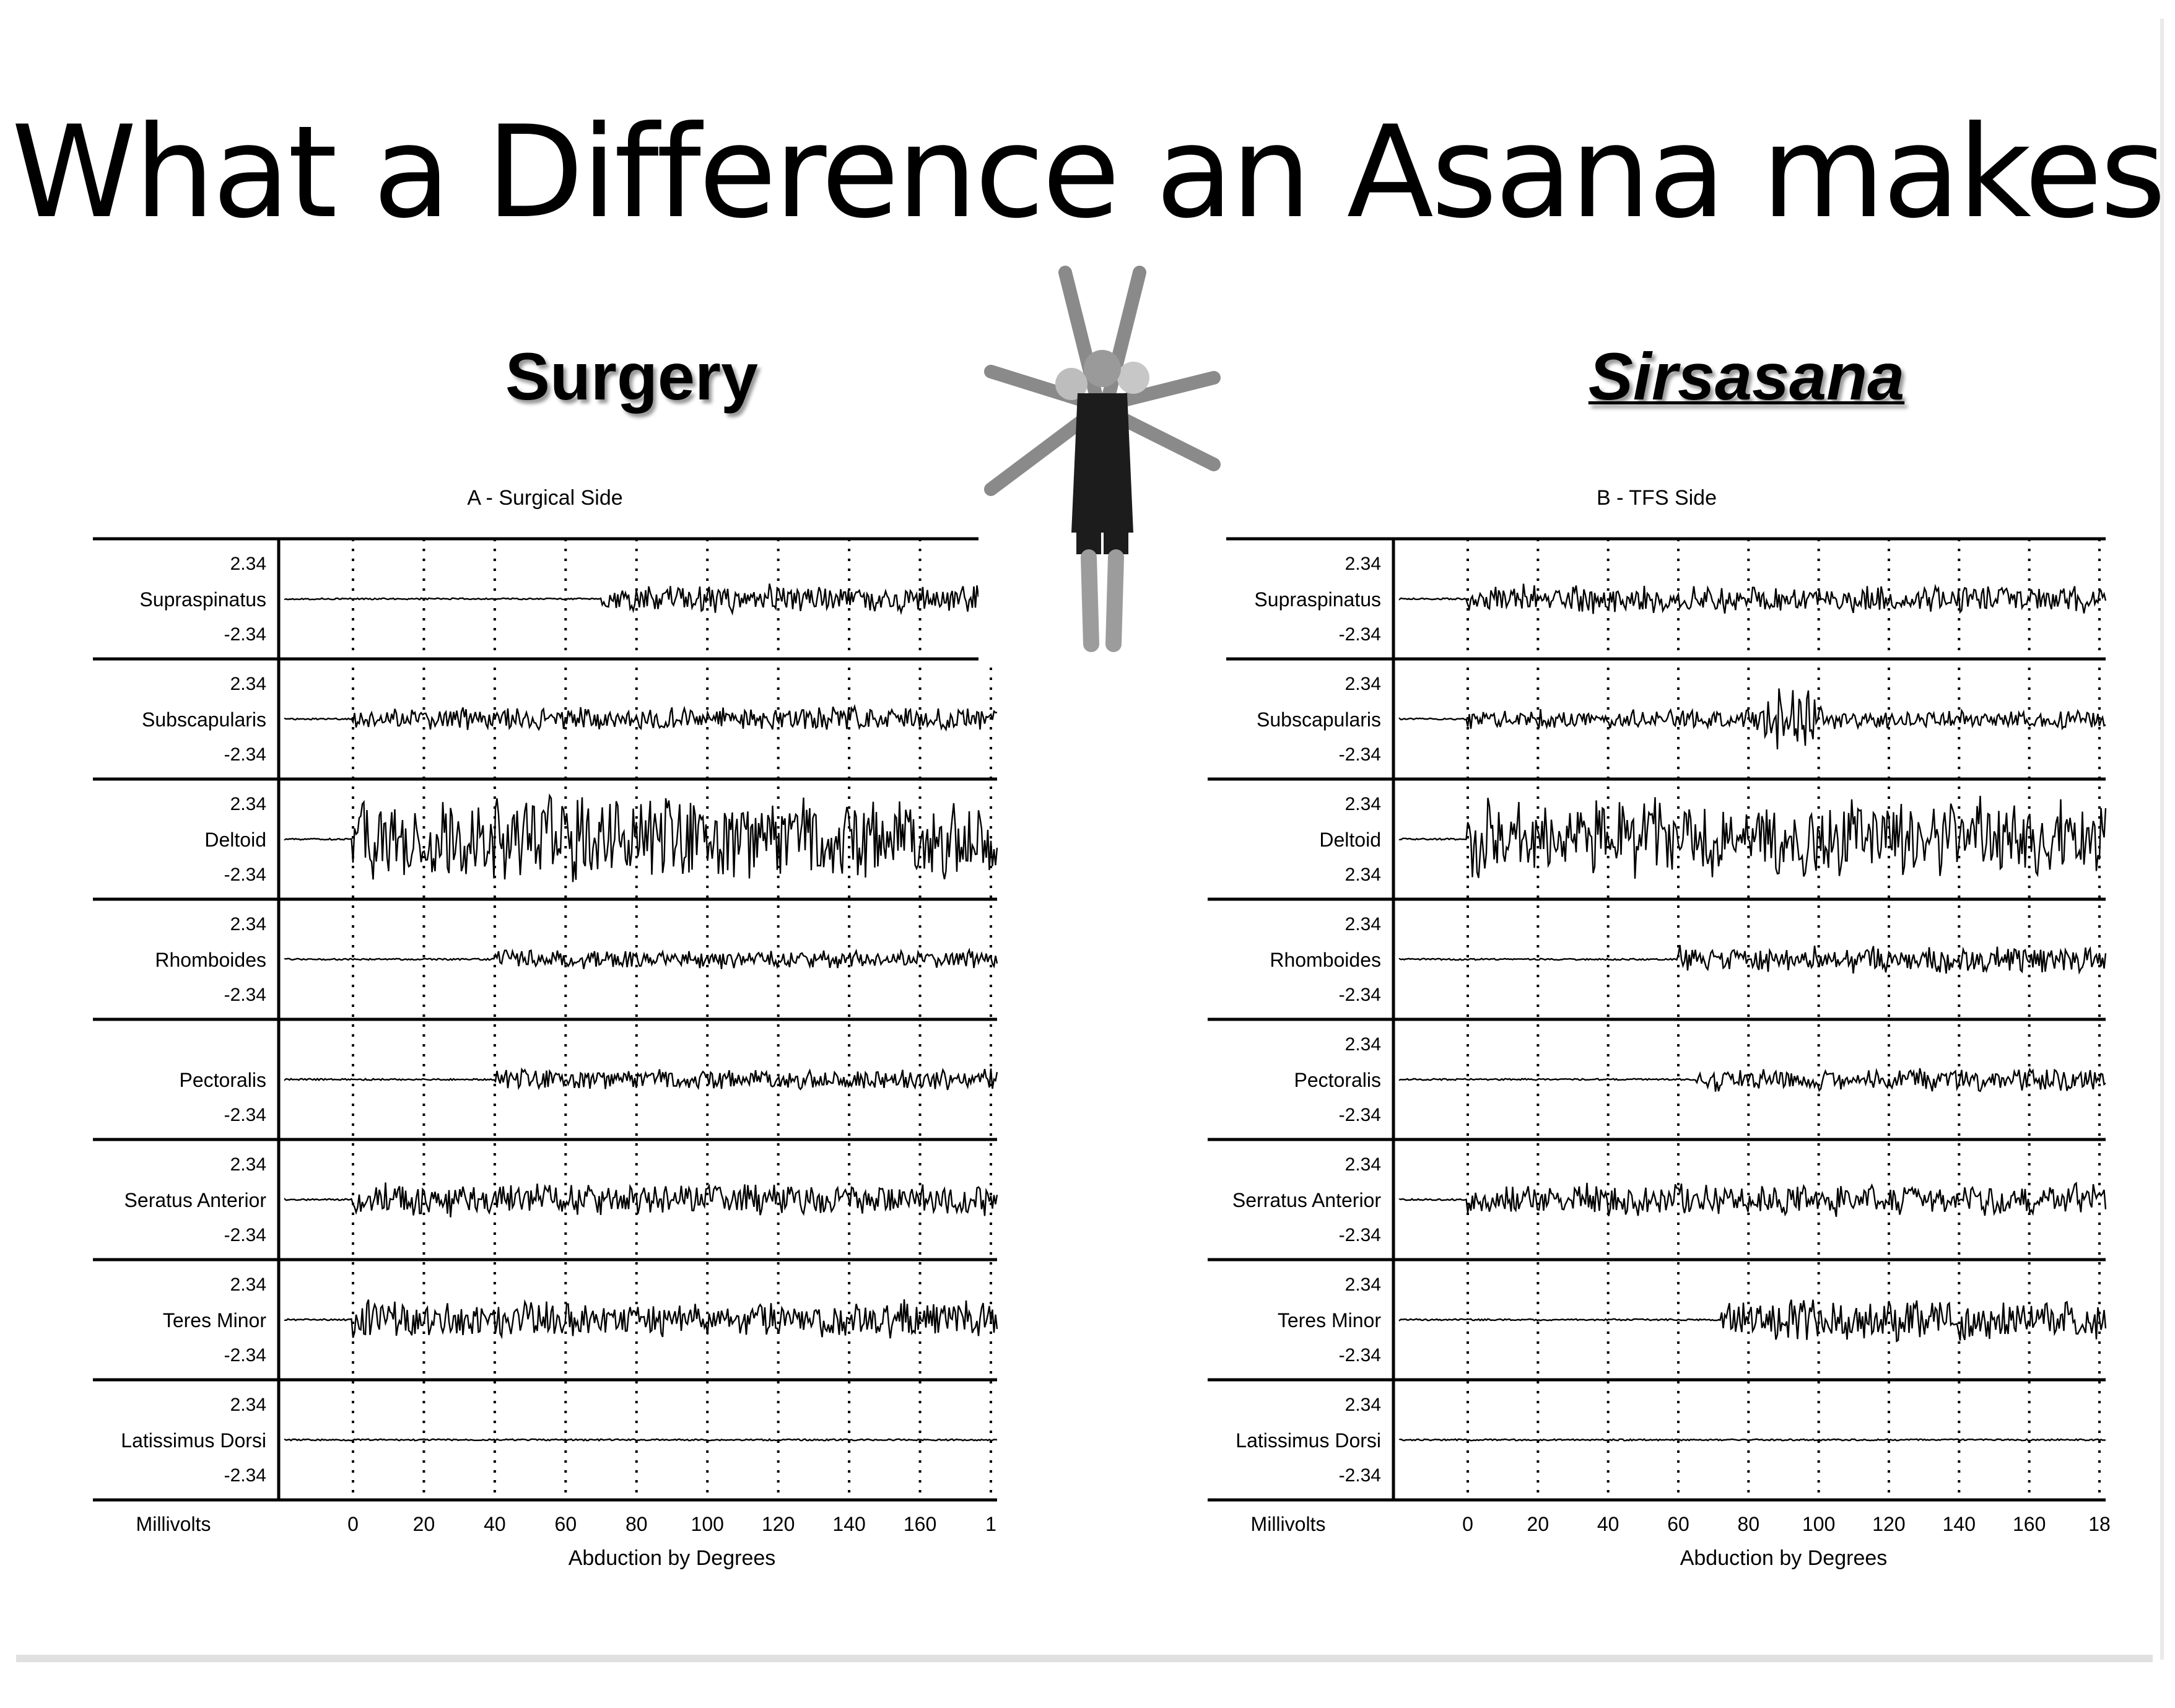 This screenshot has height=1708, width=2175. What do you see at coordinates (1746, 376) in the screenshot?
I see `sirsasana-subtitle: Sirsasana` at bounding box center [1746, 376].